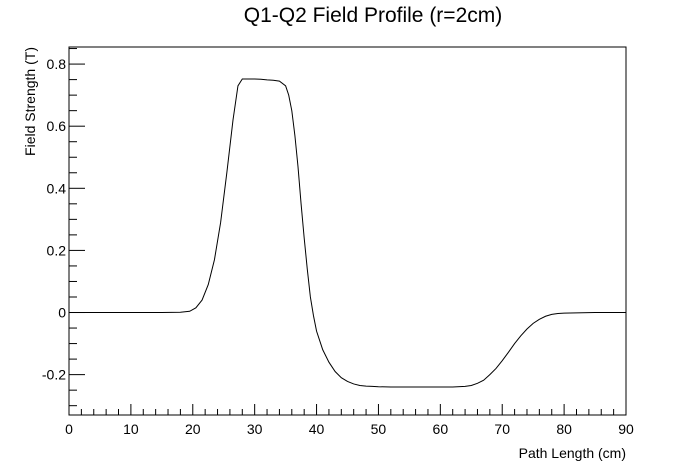  Describe the element at coordinates (347, 409) in the screenshot. I see `x-axis-ticks` at that location.